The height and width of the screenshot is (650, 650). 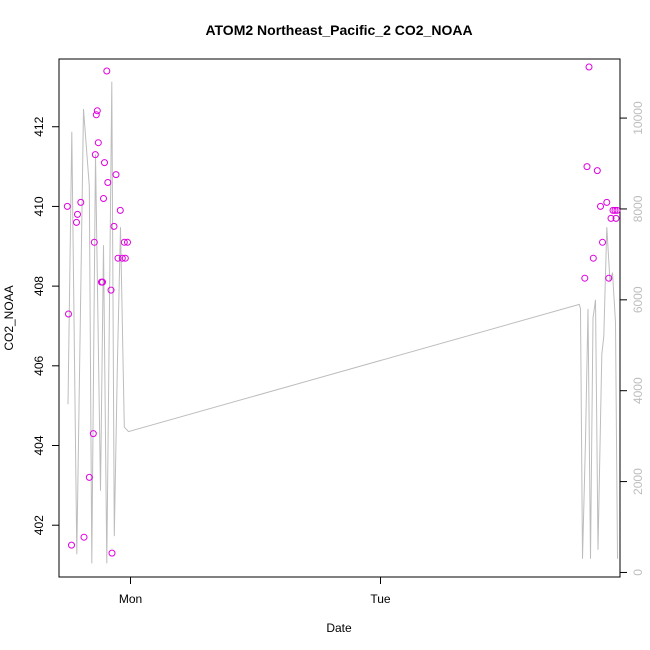 I want to click on y2-tick-label: 4000, so click(x=638, y=390).